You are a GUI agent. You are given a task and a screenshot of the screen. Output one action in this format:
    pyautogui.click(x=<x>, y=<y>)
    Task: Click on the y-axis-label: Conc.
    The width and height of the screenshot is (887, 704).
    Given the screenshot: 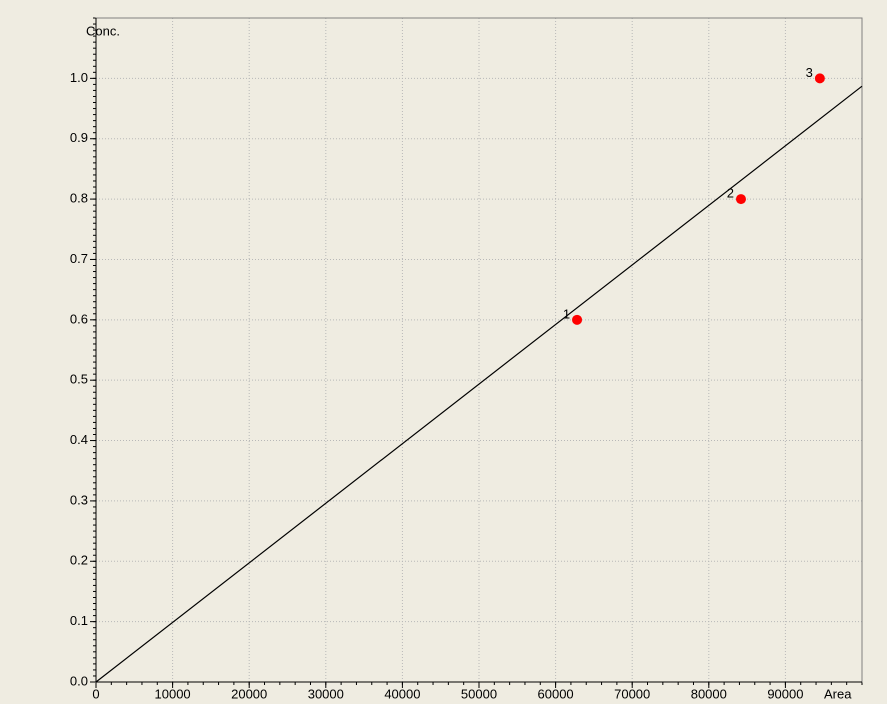 What is the action you would take?
    pyautogui.click(x=103, y=30)
    